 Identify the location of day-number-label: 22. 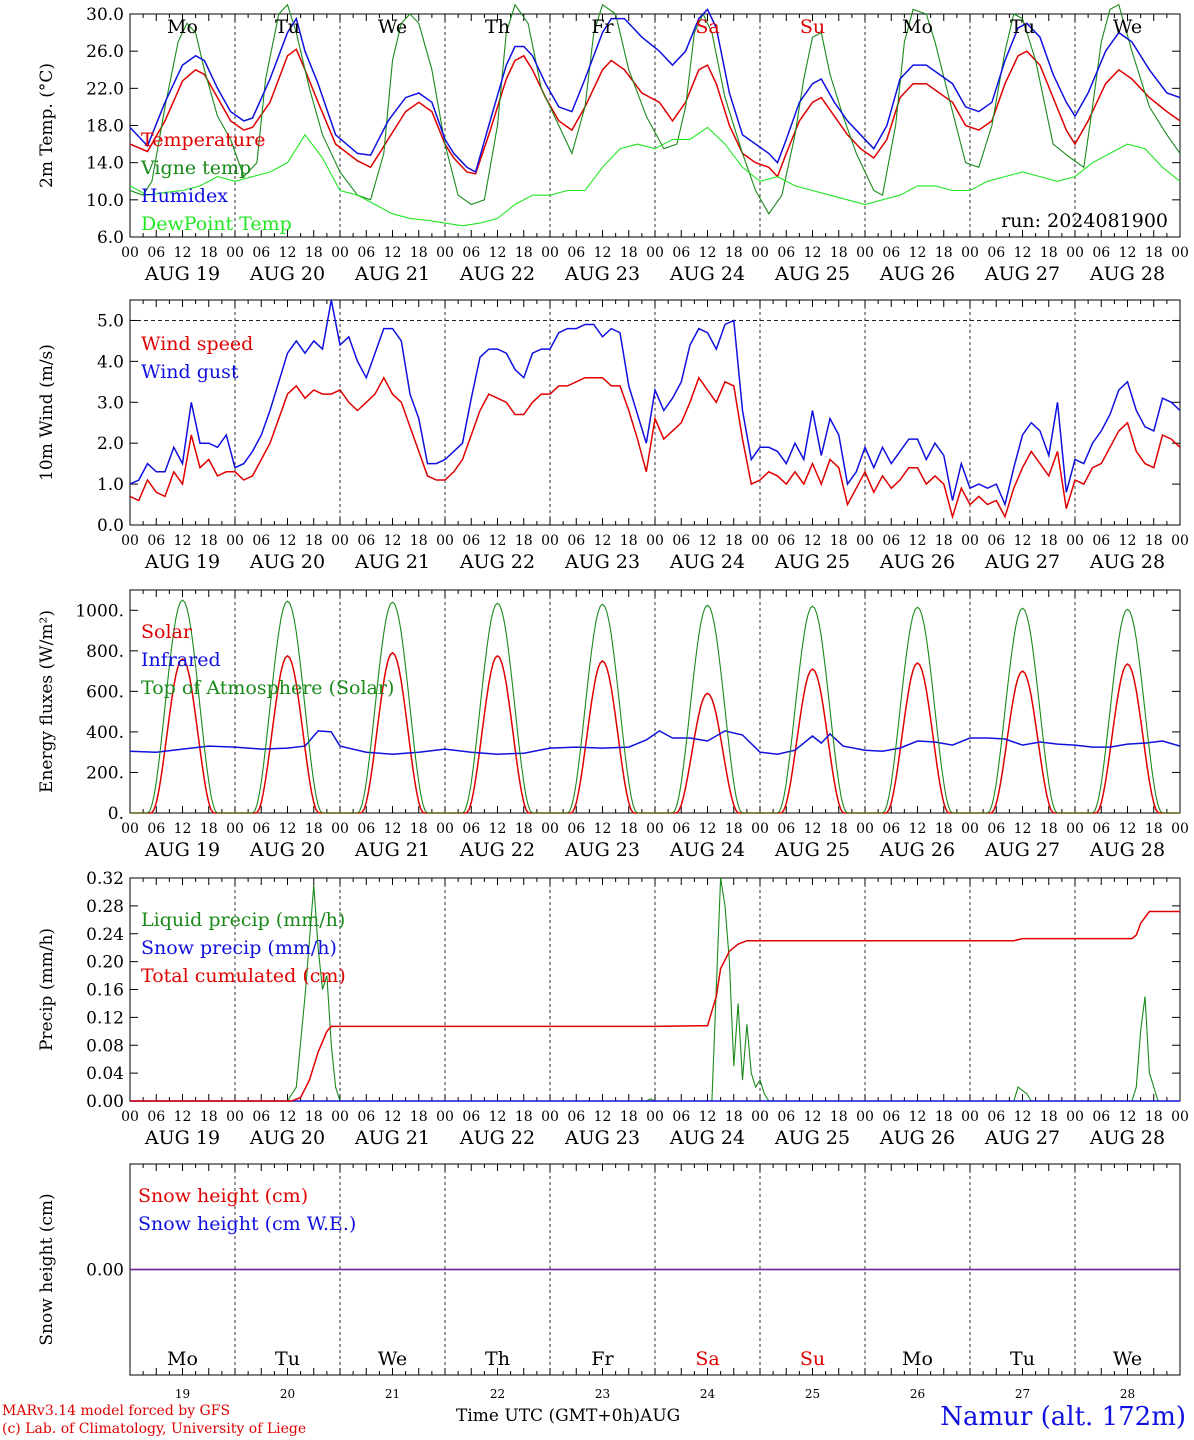
(497, 1394).